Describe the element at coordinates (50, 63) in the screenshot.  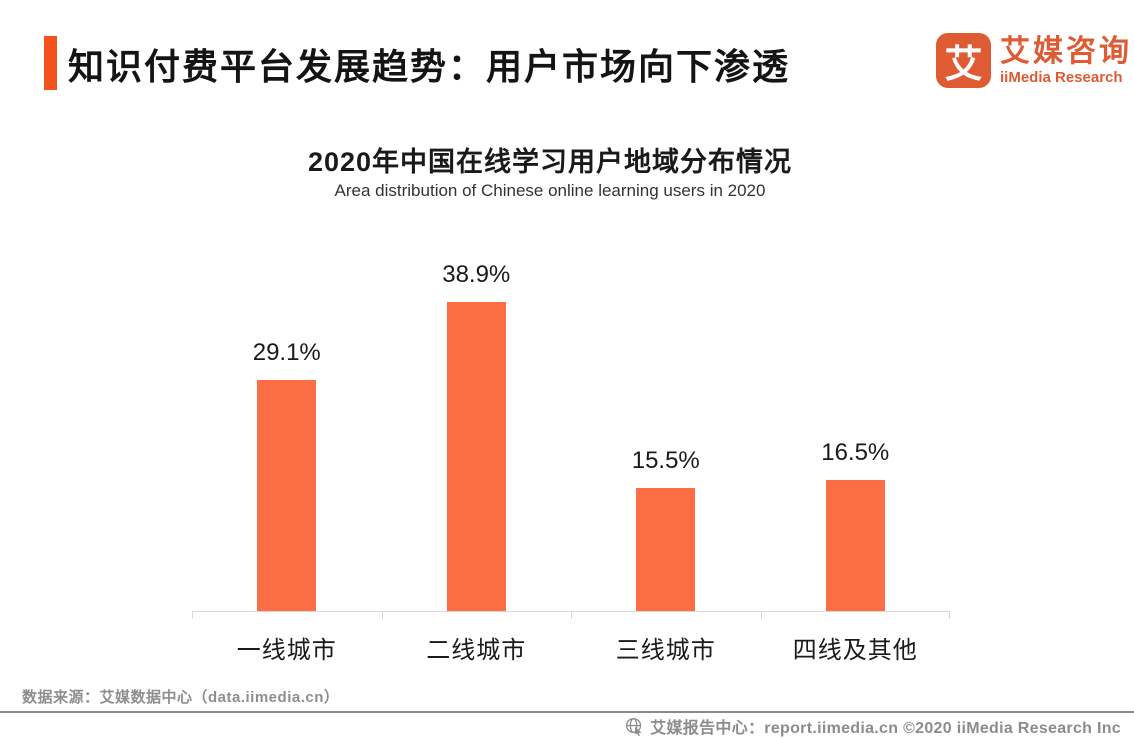
I see `title-accent-bar` at that location.